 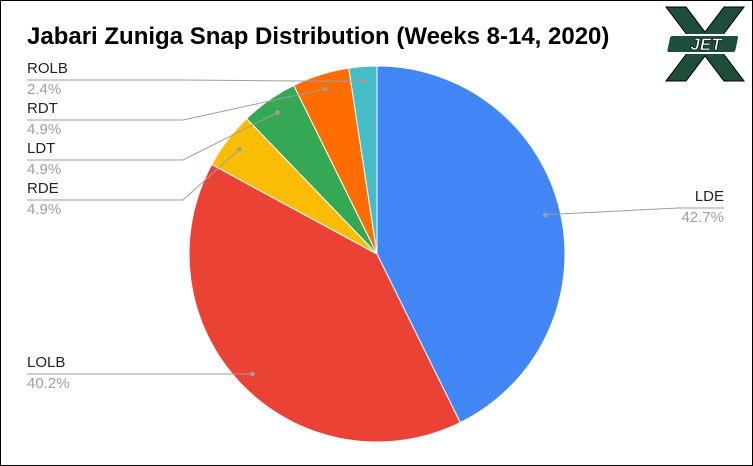 What do you see at coordinates (133, 174) in the screenshot?
I see `callout-line-rde` at bounding box center [133, 174].